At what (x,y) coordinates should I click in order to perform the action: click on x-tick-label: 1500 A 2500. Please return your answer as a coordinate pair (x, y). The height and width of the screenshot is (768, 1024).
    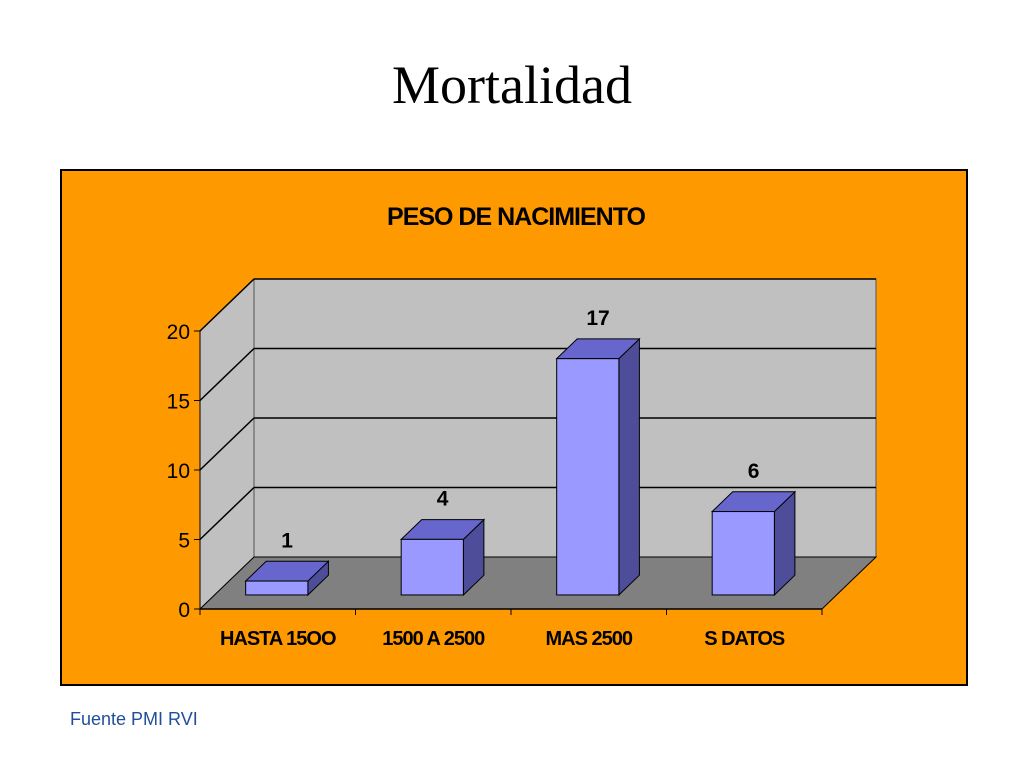
    Looking at the image, I should click on (433, 639).